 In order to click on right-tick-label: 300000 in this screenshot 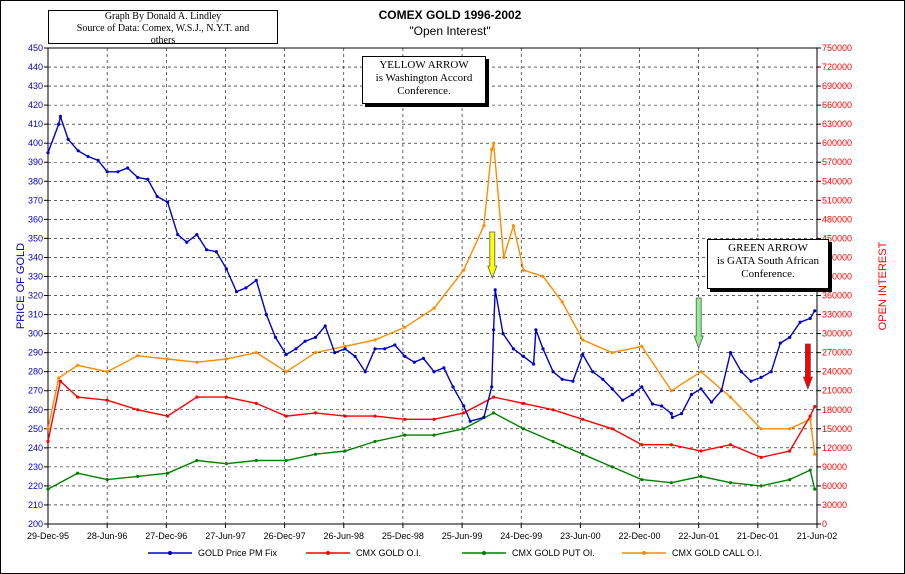, I will do `click(837, 334)`.